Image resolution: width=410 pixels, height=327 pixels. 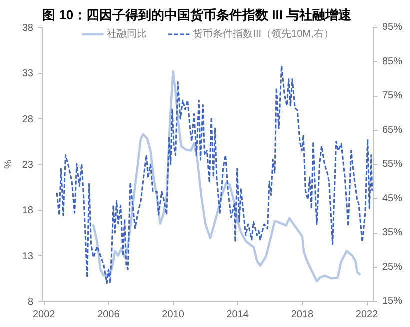 I want to click on y-axis-title: %, so click(x=8, y=164).